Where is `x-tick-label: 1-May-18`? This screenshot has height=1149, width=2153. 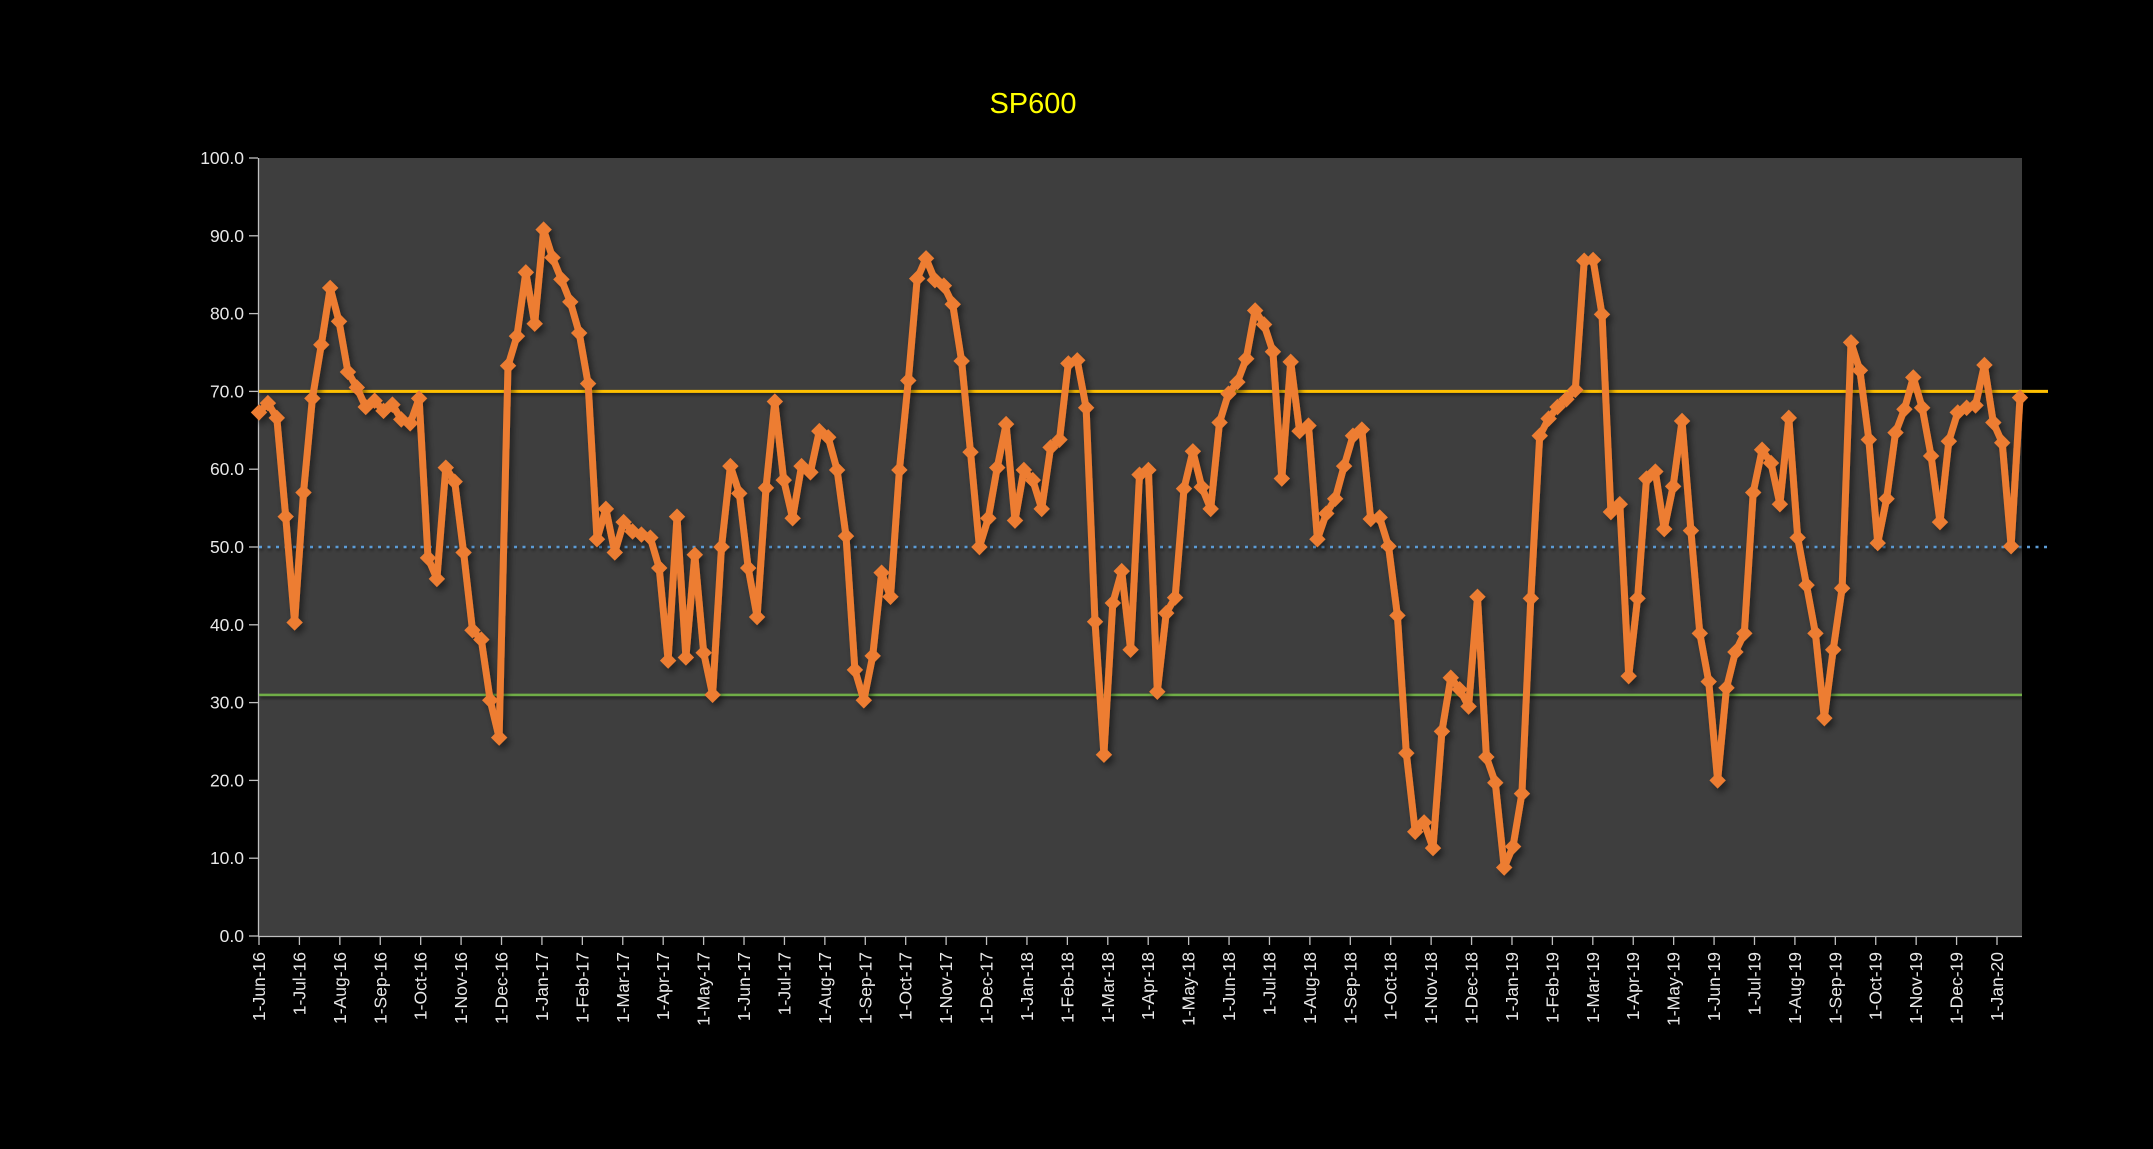
x-tick-label: 1-May-18 is located at coordinates (1189, 989).